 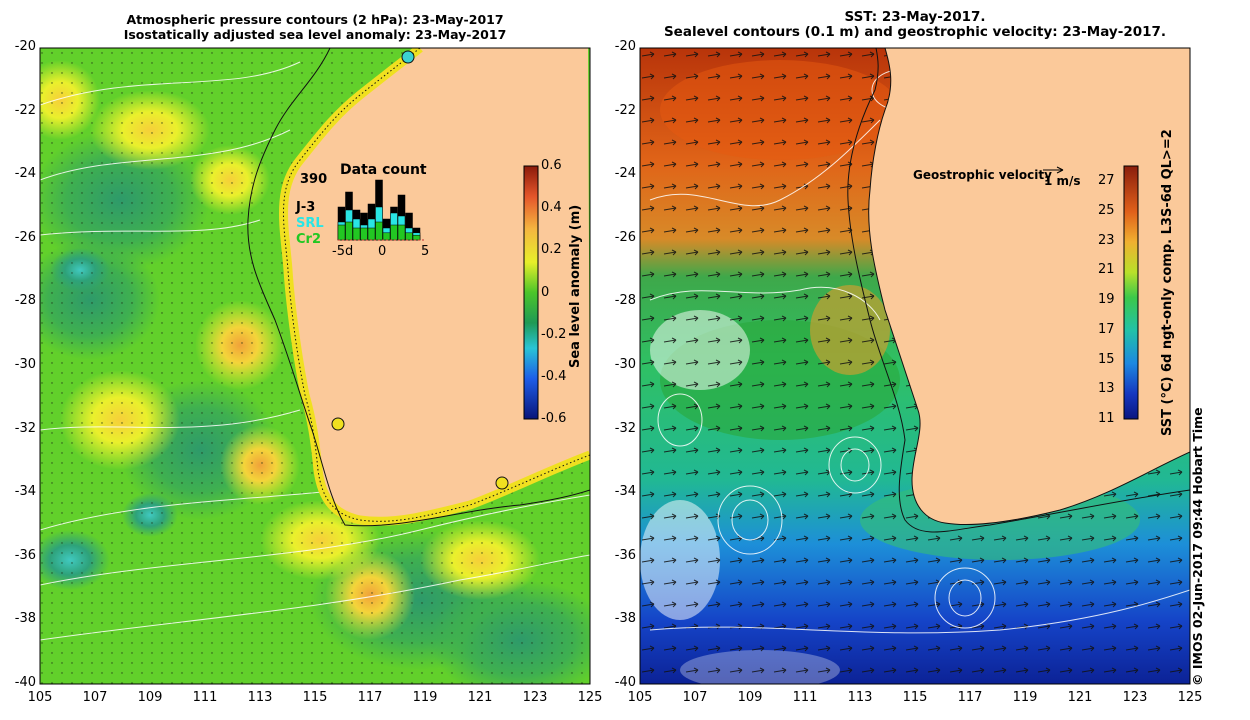 What do you see at coordinates (1106, 270) in the screenshot?
I see `sst-tick-label: 21` at bounding box center [1106, 270].